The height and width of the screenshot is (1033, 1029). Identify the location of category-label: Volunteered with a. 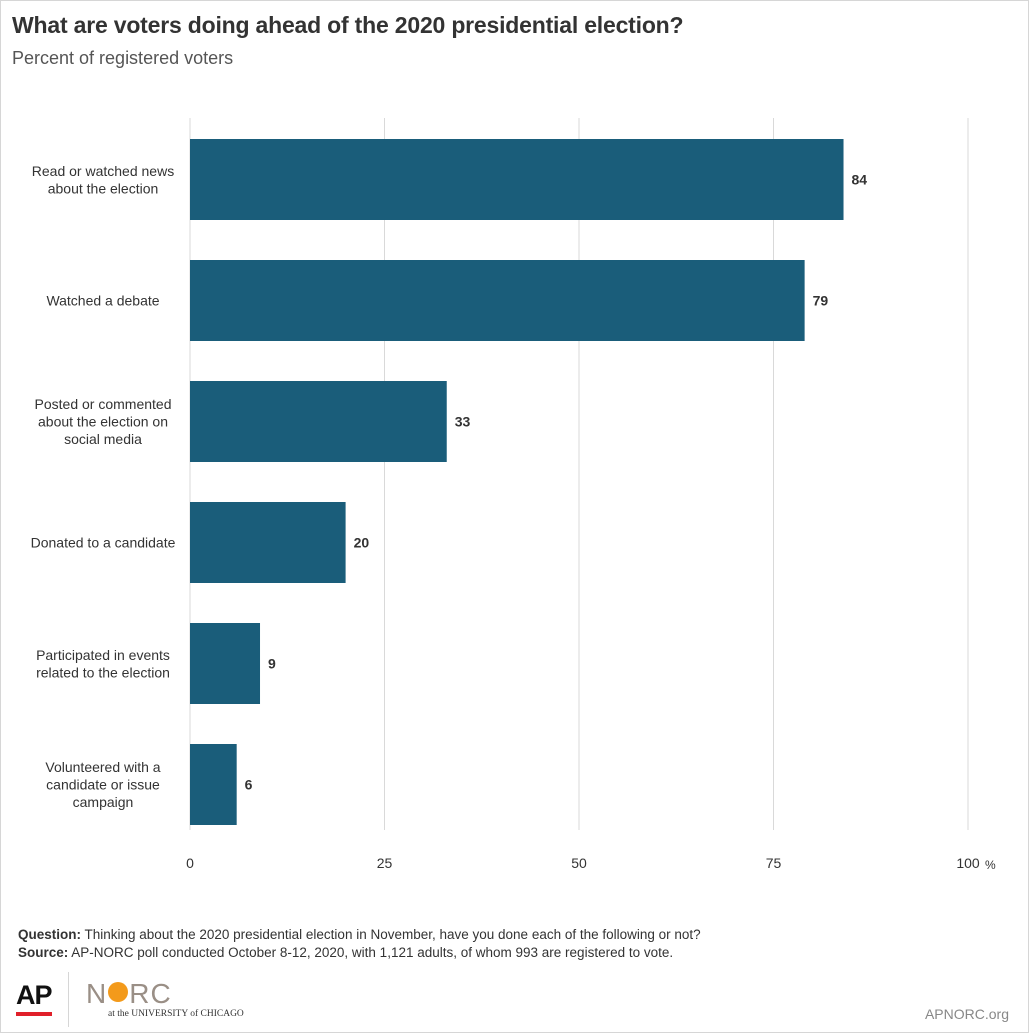
(102, 767).